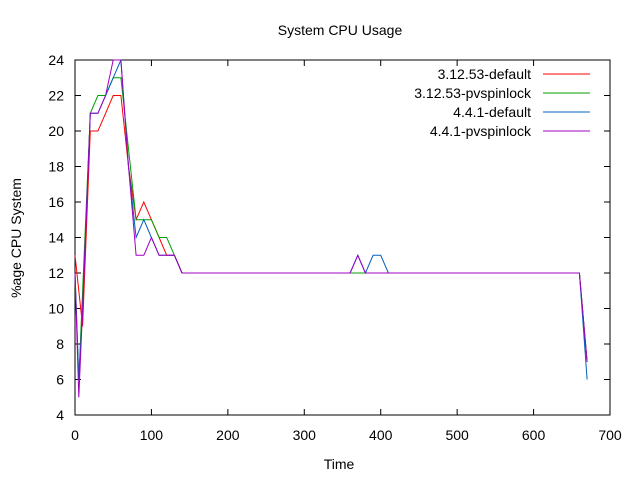 This screenshot has height=480, width=640. Describe the element at coordinates (56, 60) in the screenshot. I see `y-tick-label: 24` at that location.